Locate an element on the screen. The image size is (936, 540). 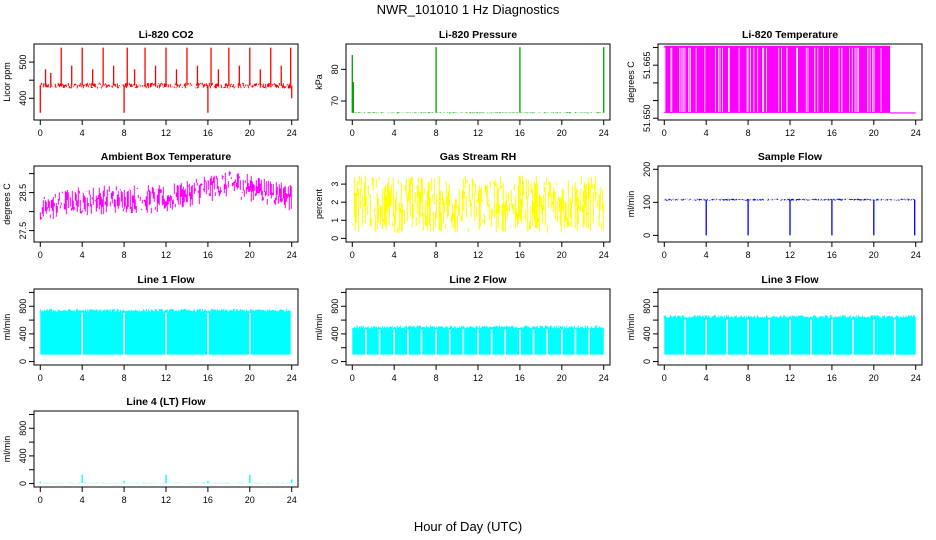
panel-title: Gas Stream RH is located at coordinates (478, 157).